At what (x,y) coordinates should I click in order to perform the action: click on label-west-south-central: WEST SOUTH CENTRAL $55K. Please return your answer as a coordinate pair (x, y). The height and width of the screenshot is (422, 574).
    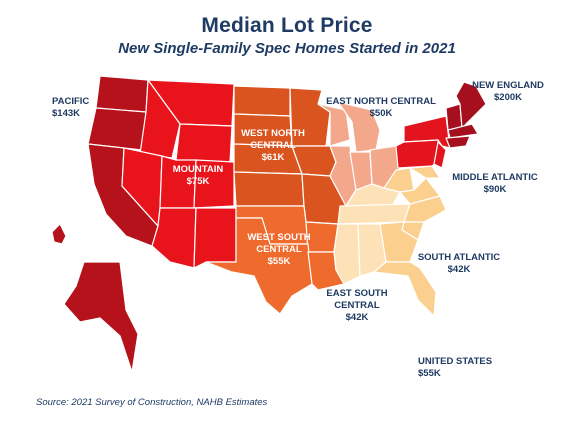
    Looking at the image, I should click on (279, 249).